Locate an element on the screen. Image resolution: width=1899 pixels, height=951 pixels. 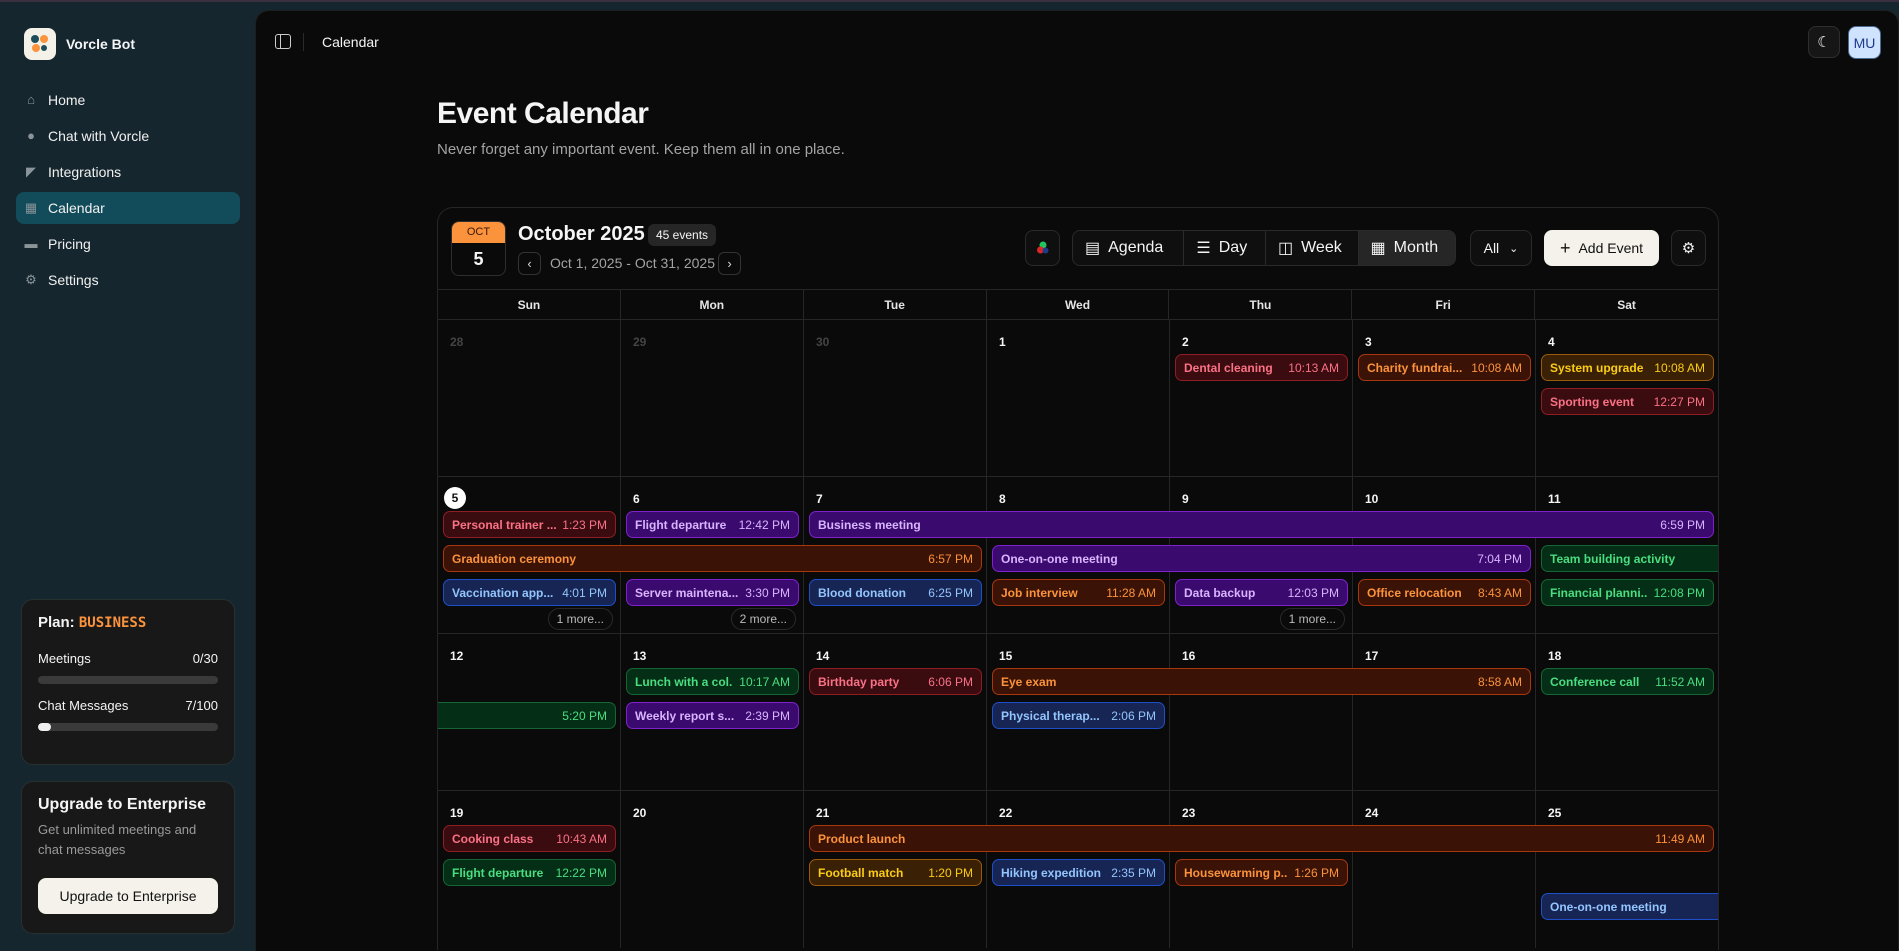
view-agenda: ▤ Agenda is located at coordinates (1129, 248).